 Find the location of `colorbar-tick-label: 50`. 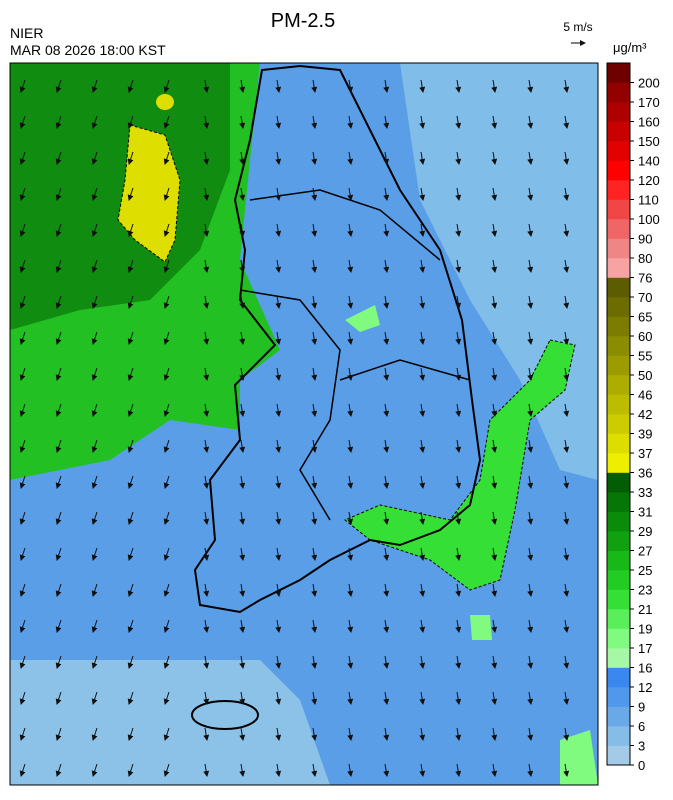

colorbar-tick-label: 50 is located at coordinates (645, 375).